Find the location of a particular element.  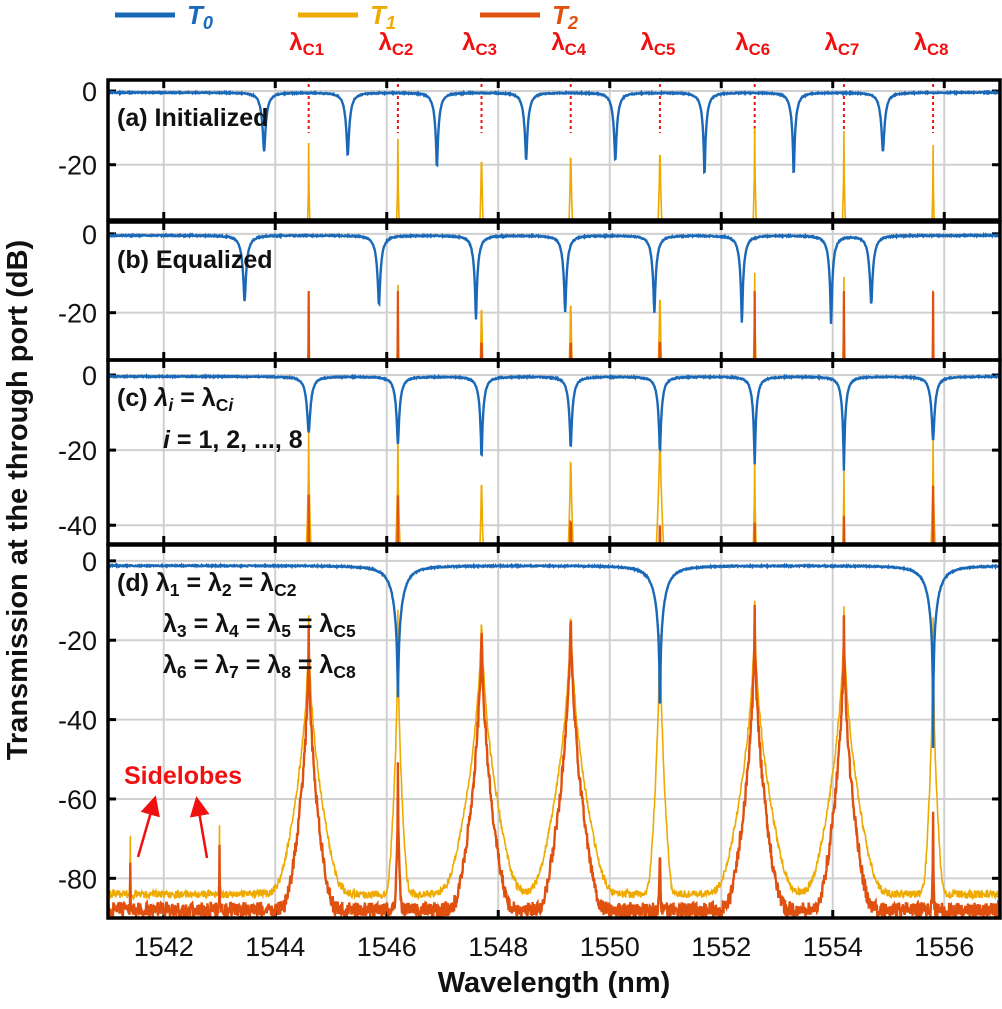

channel-label: λC6​ is located at coordinates (752, 44).